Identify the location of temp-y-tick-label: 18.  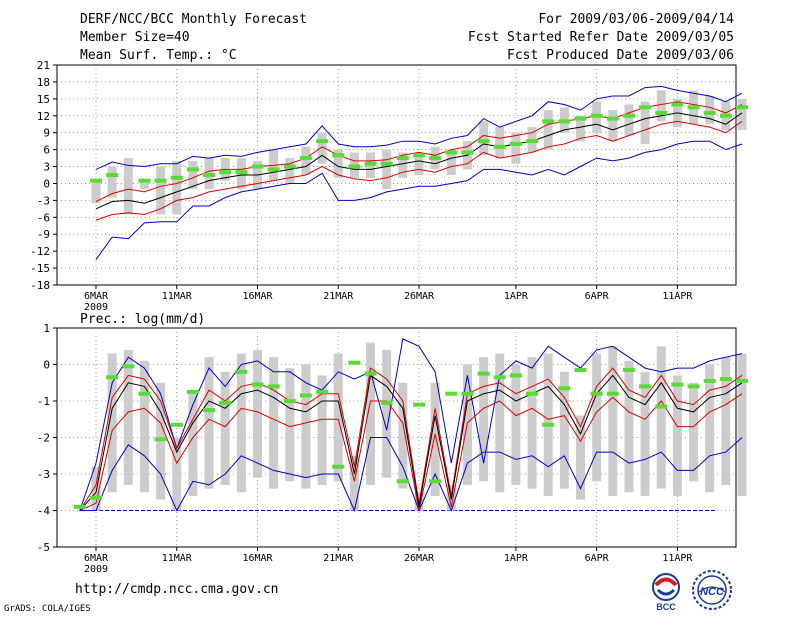
(43, 82).